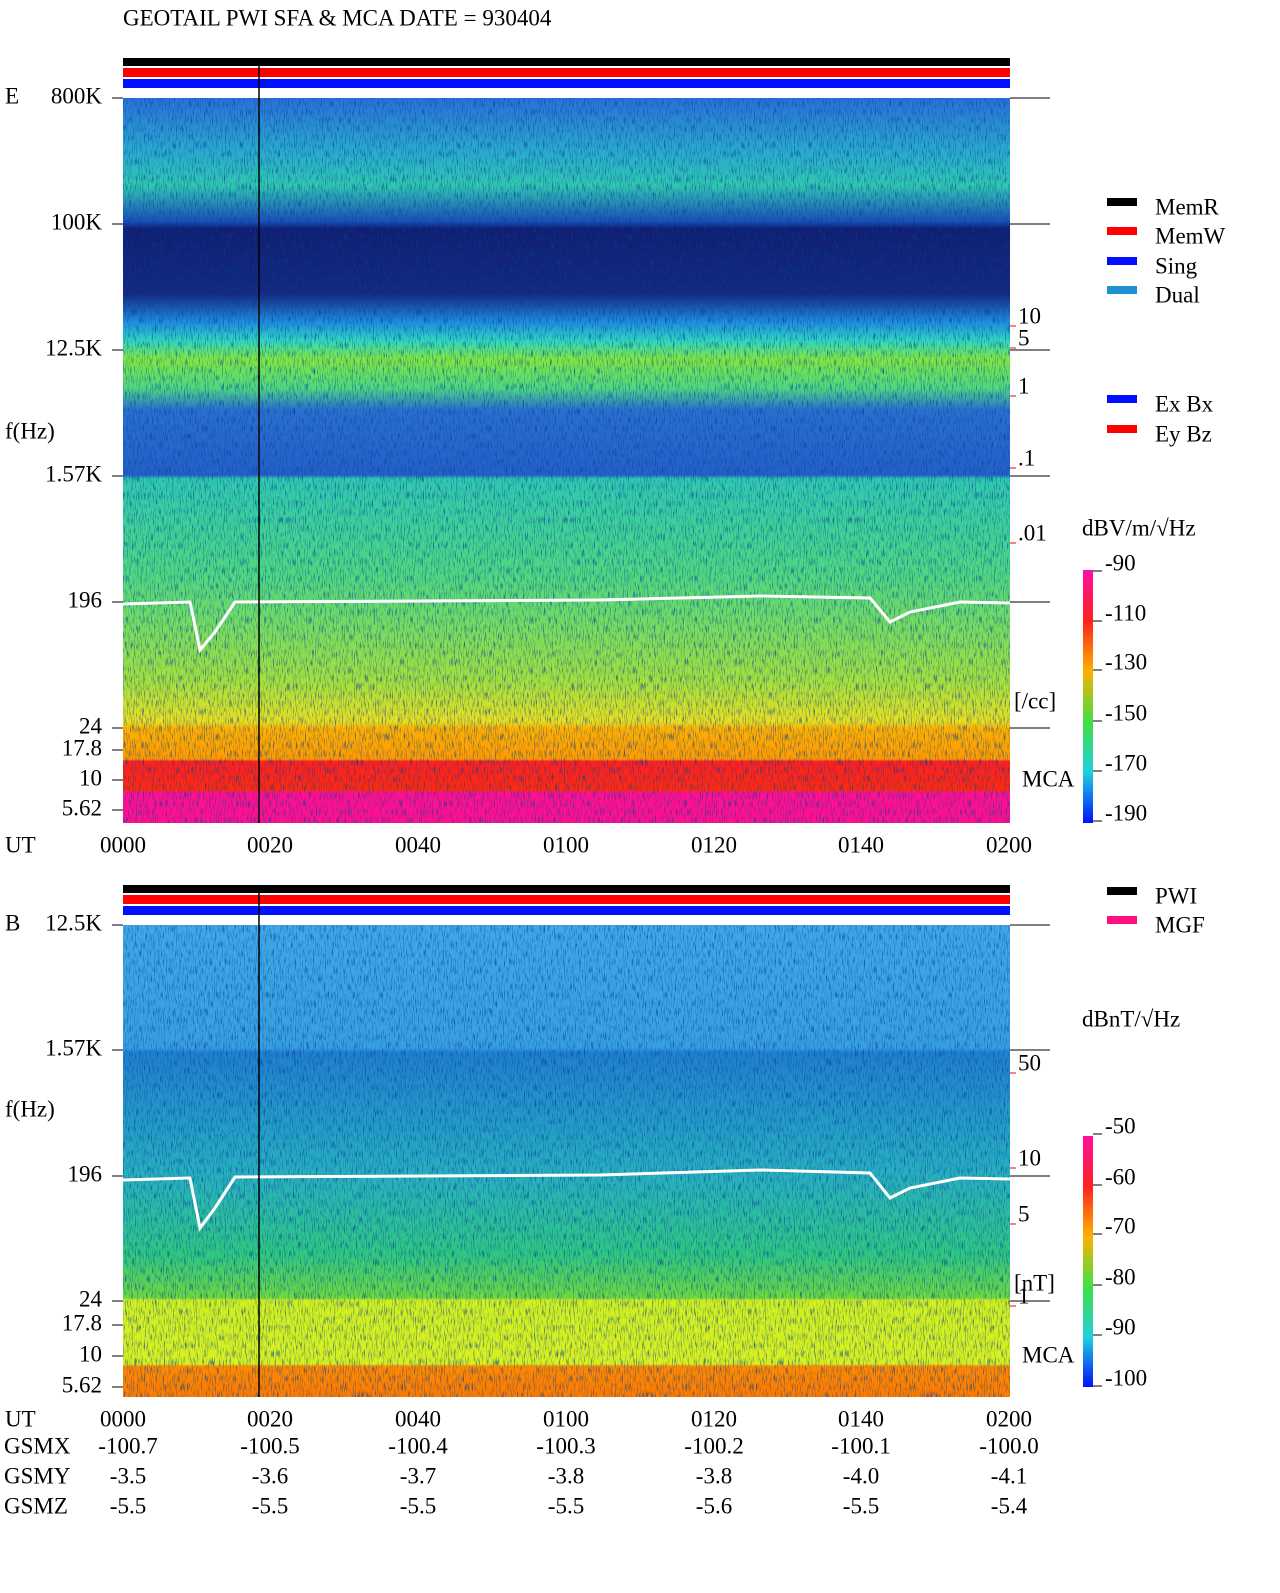 This screenshot has height=1593, width=1280. I want to click on freq-tick-label: 800K, so click(77, 95).